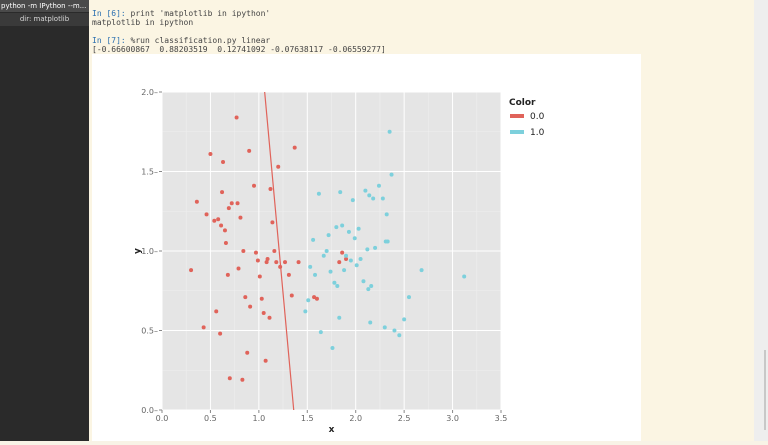 Image resolution: width=768 pixels, height=445 pixels. What do you see at coordinates (522, 103) in the screenshot?
I see `legend-title: Color` at bounding box center [522, 103].